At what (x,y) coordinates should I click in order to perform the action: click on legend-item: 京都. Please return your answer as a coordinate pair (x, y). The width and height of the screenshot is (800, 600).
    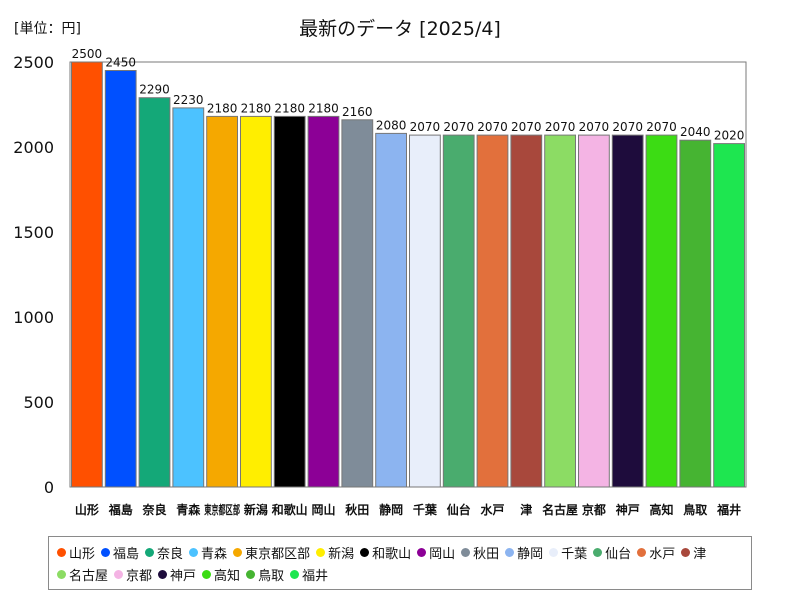
    Looking at the image, I should click on (133, 574).